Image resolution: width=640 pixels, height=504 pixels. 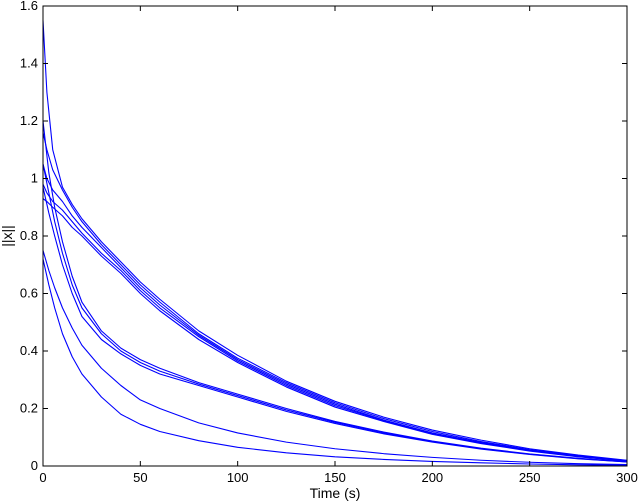 What do you see at coordinates (140, 477) in the screenshot?
I see `x-tick-label: 50` at bounding box center [140, 477].